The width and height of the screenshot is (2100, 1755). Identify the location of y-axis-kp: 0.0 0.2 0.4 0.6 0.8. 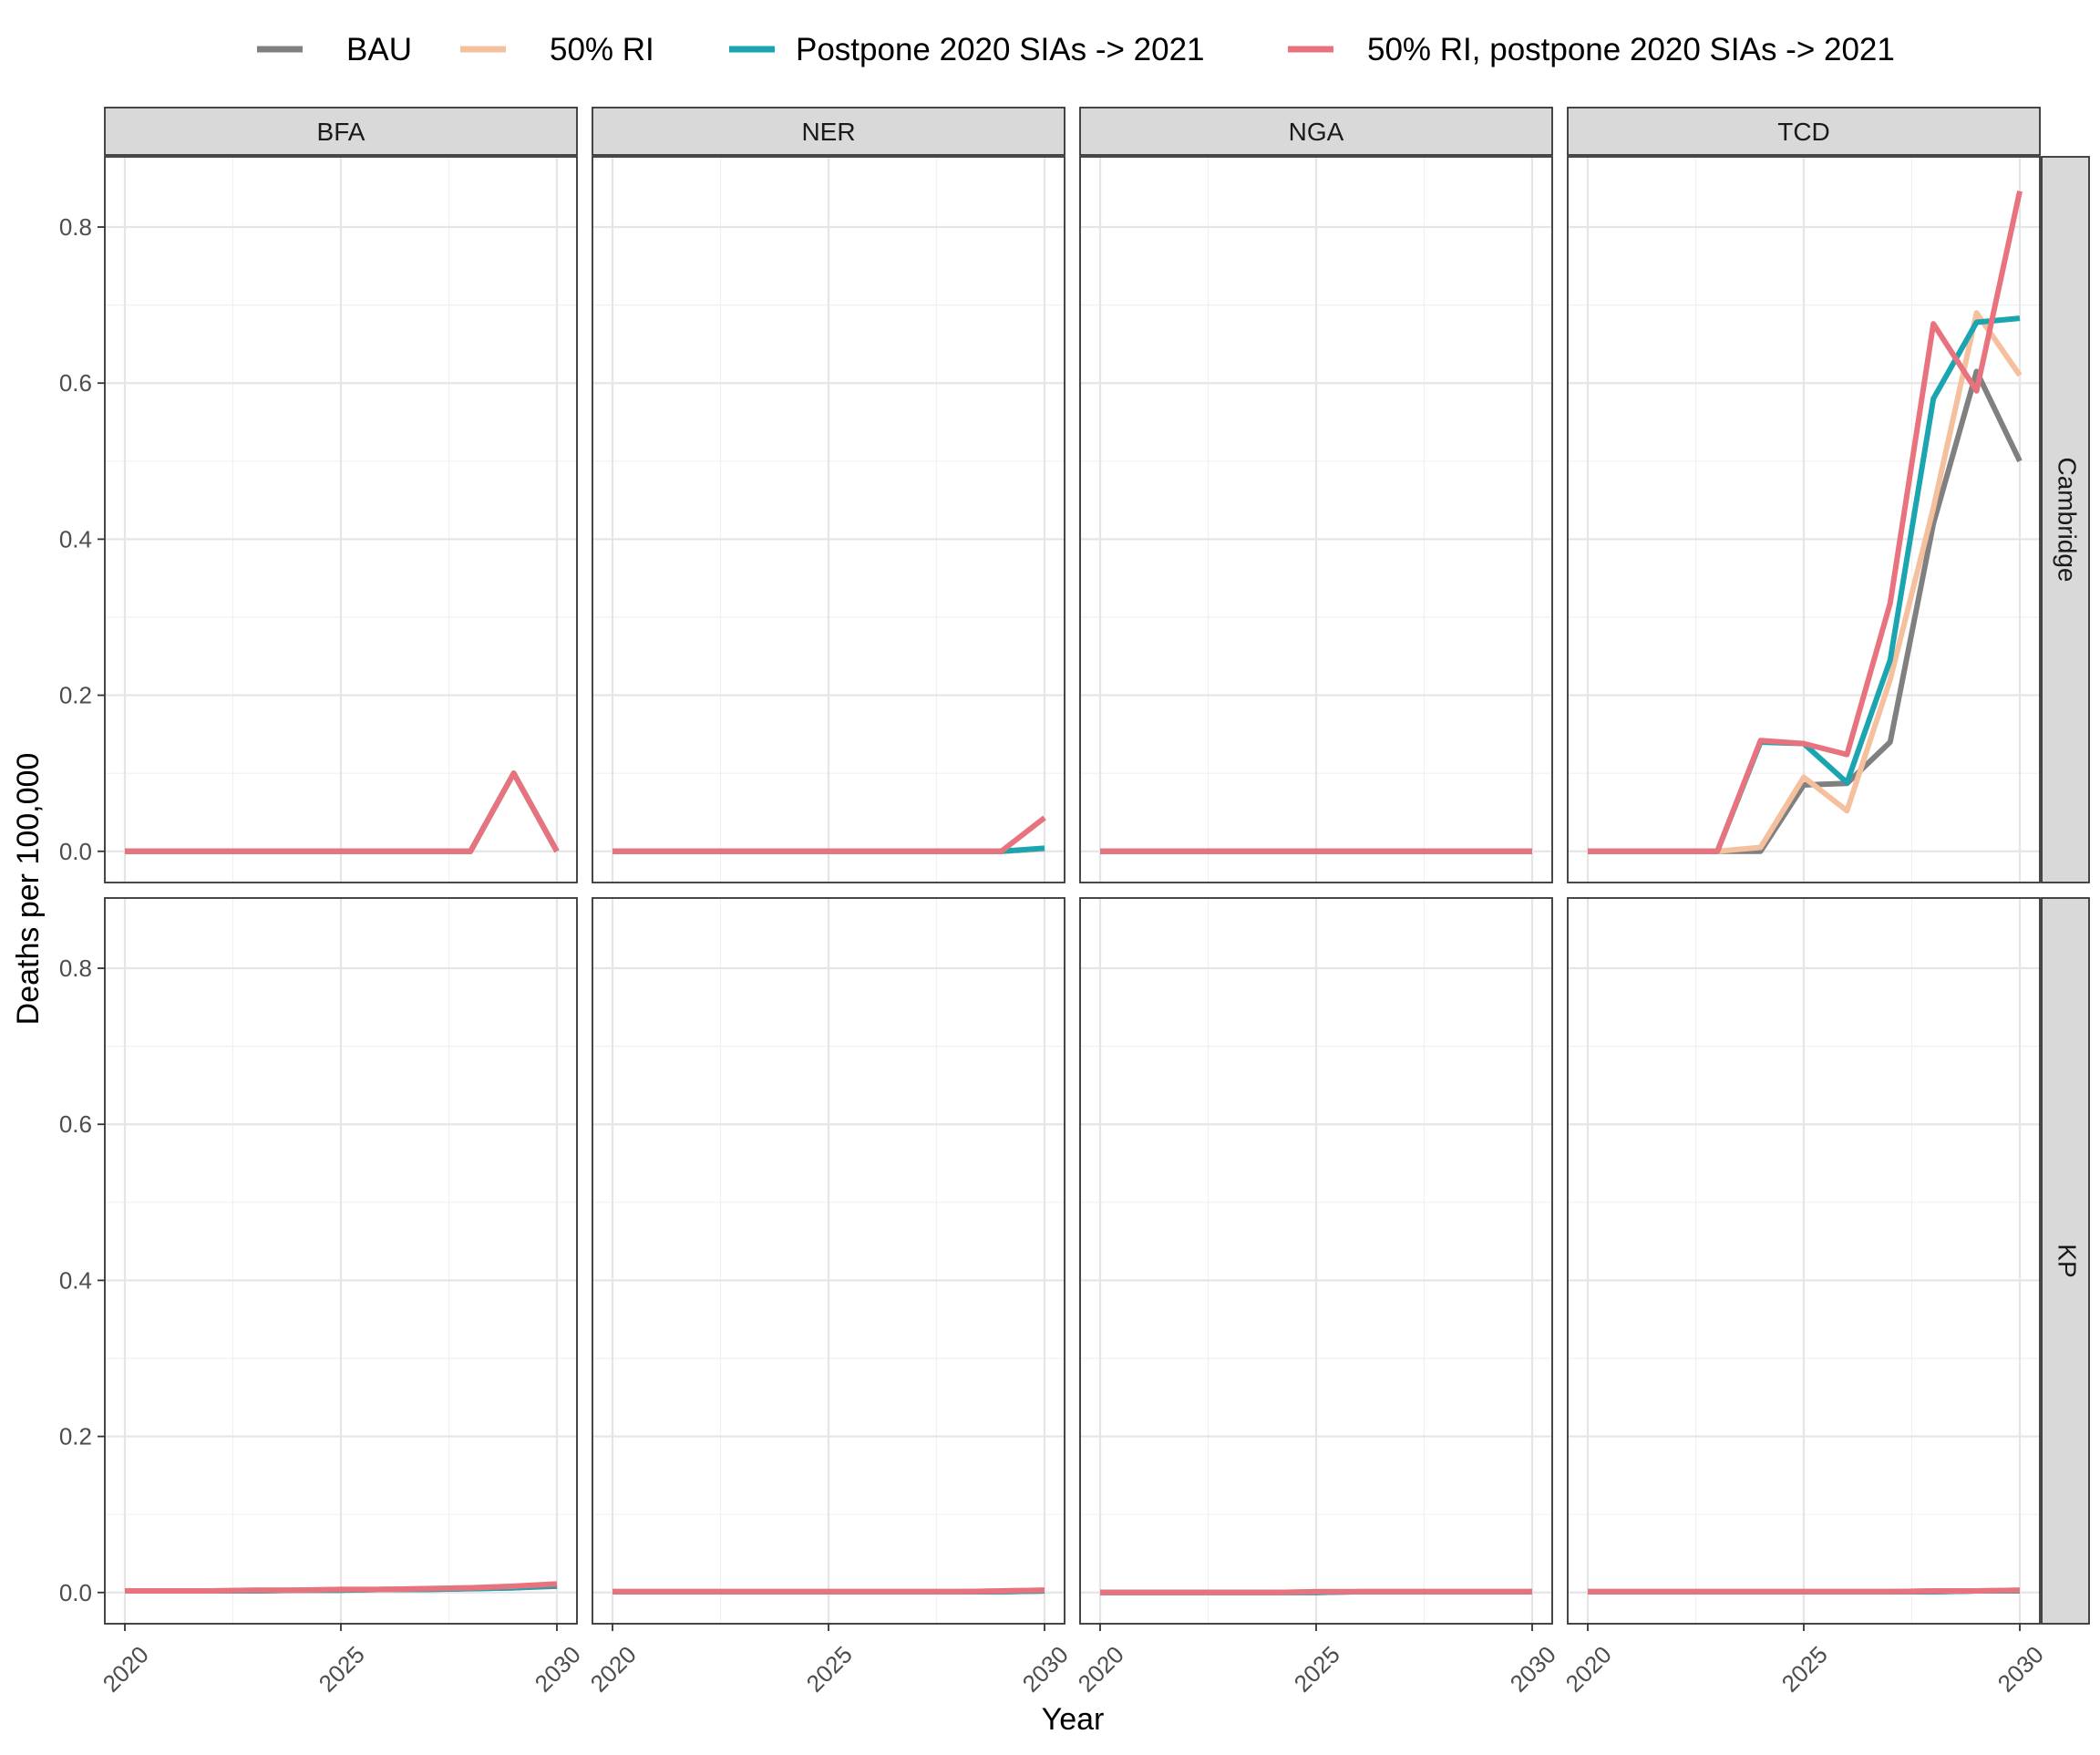
(82, 1280).